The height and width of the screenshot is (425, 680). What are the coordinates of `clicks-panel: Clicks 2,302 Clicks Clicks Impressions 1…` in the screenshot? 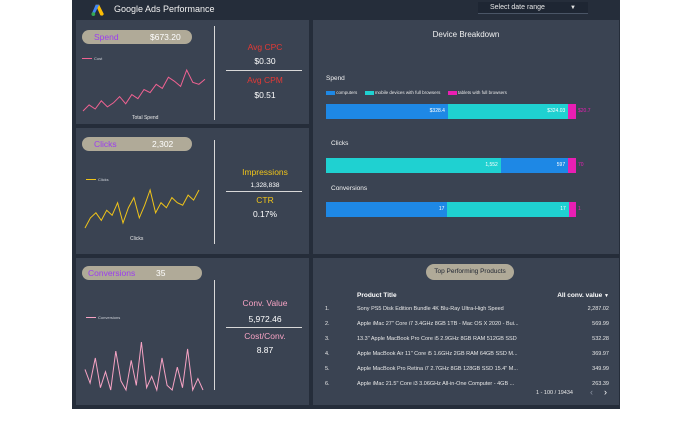 It's located at (192, 191).